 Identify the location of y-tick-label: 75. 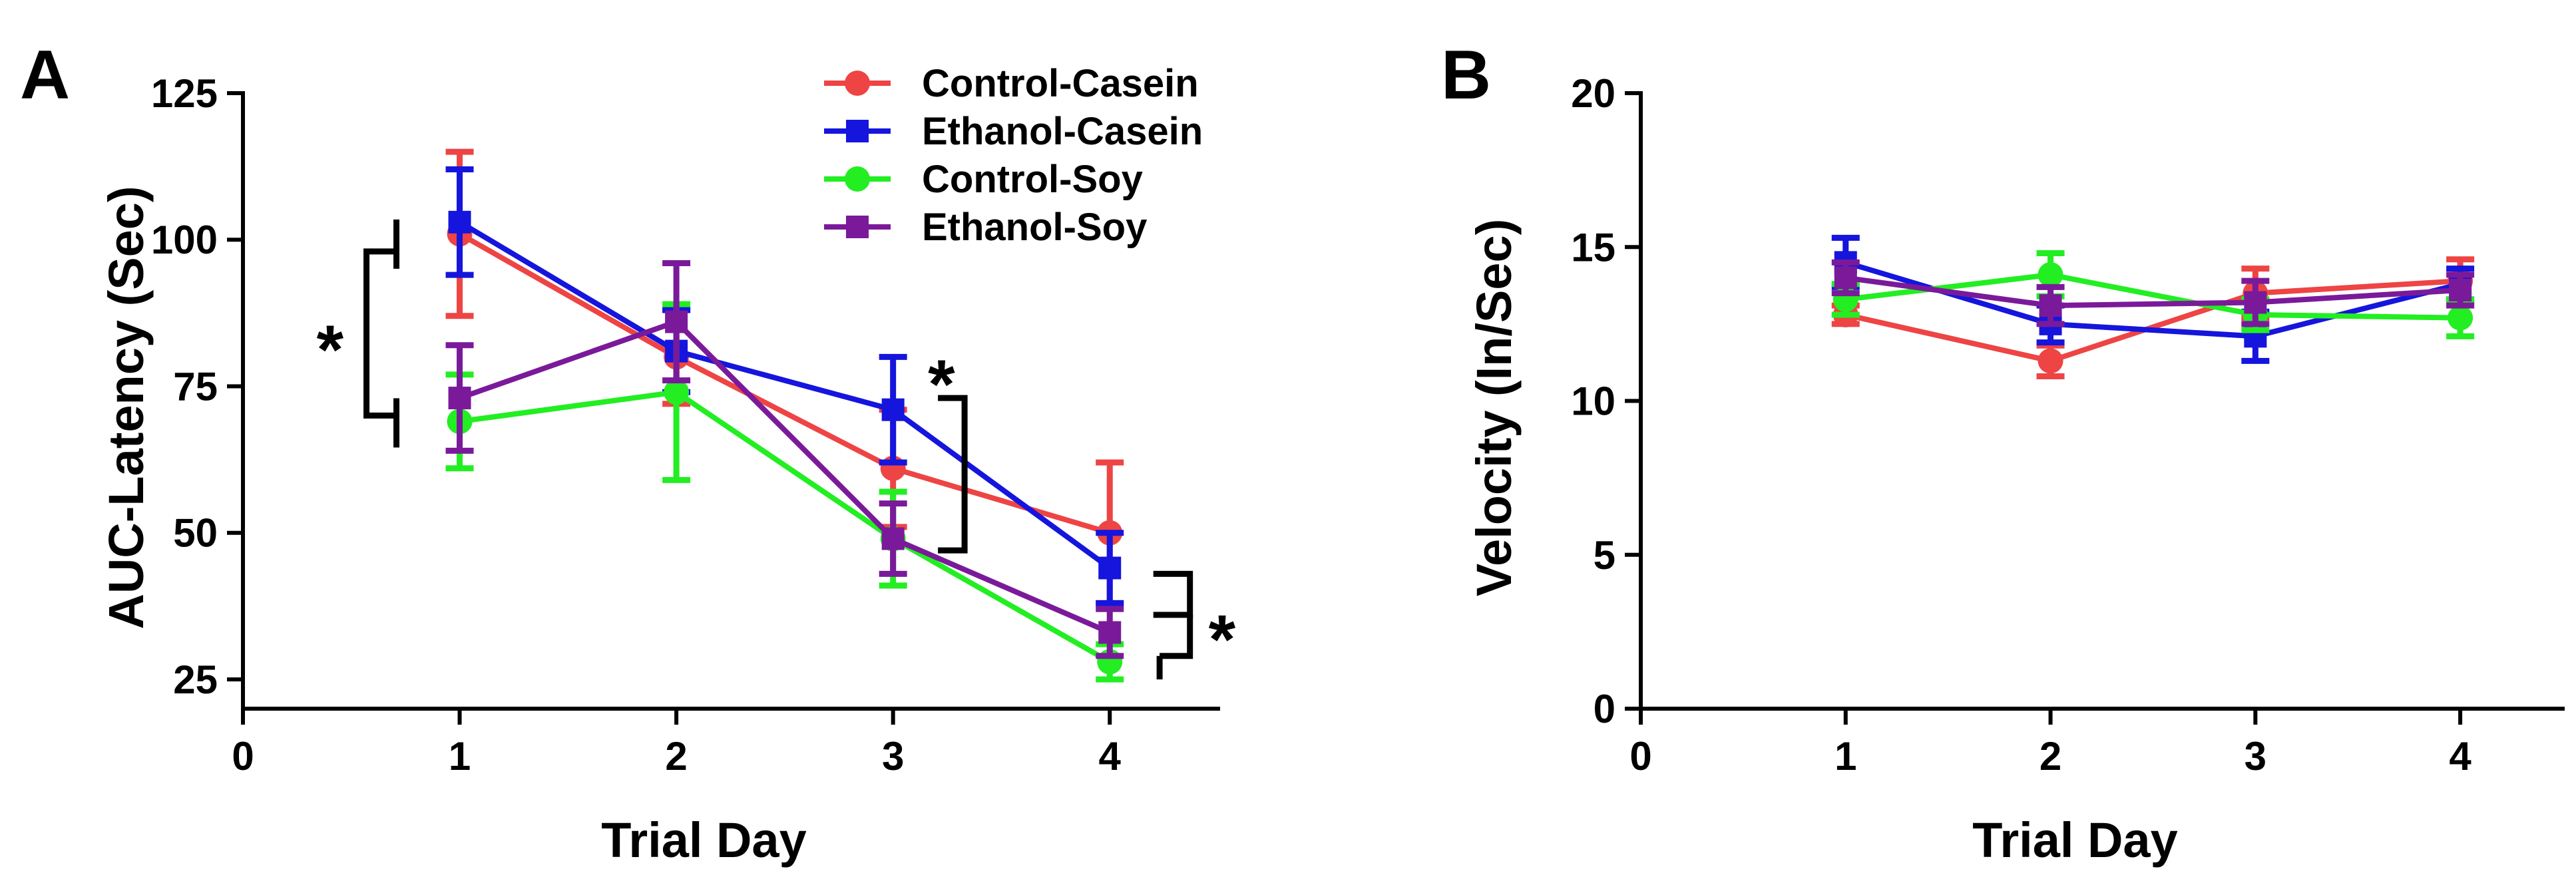
(195, 387).